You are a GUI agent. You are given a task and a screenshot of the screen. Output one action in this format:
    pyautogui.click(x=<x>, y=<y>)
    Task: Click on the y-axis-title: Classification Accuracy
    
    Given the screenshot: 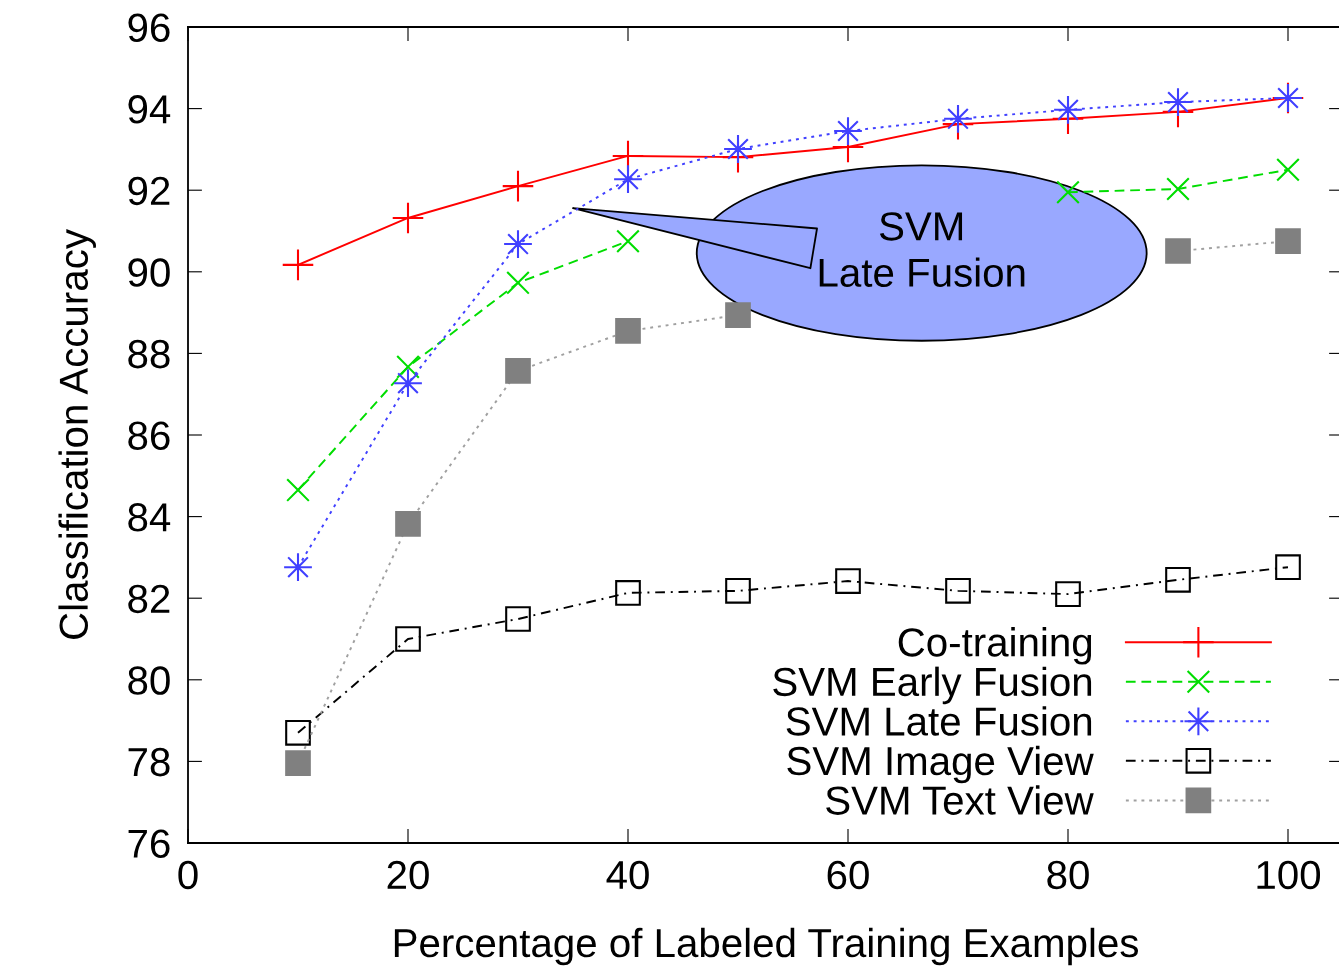 What is the action you would take?
    pyautogui.click(x=77, y=434)
    